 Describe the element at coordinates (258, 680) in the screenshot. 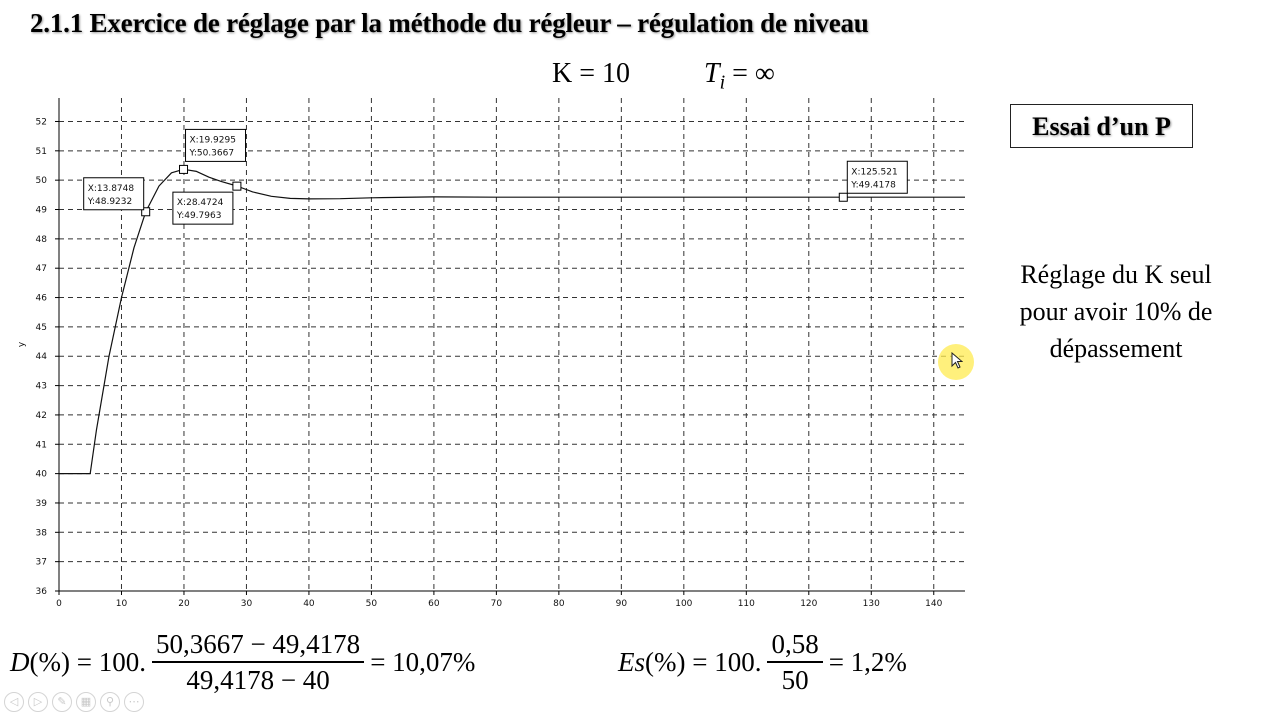

I see `formula-d-denominator: 49,4178 − 40` at that location.